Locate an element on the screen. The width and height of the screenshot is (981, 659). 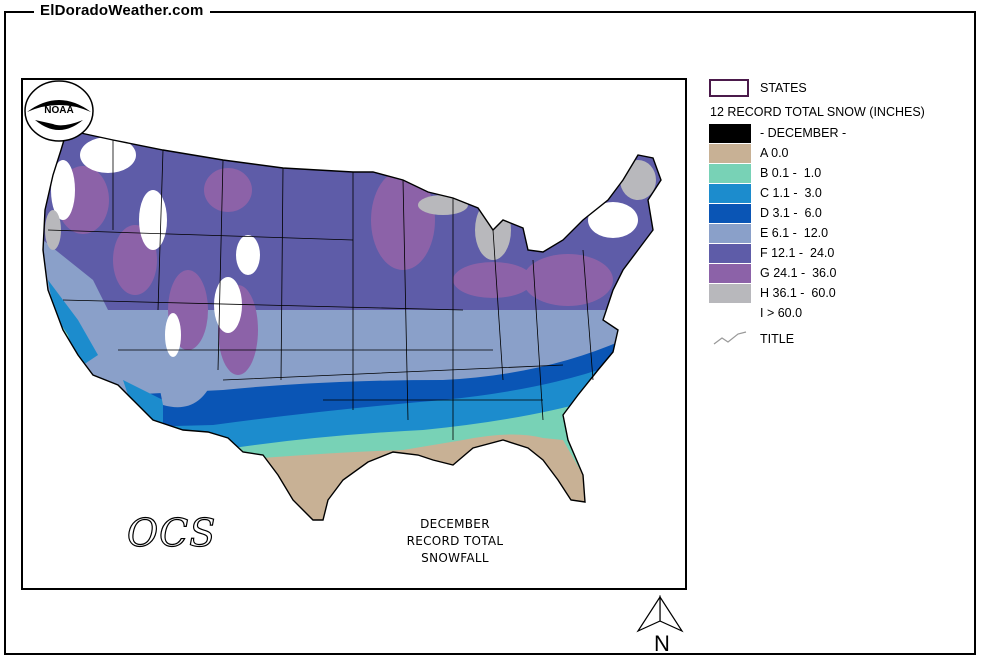
north-label: N is located at coordinates (662, 643).